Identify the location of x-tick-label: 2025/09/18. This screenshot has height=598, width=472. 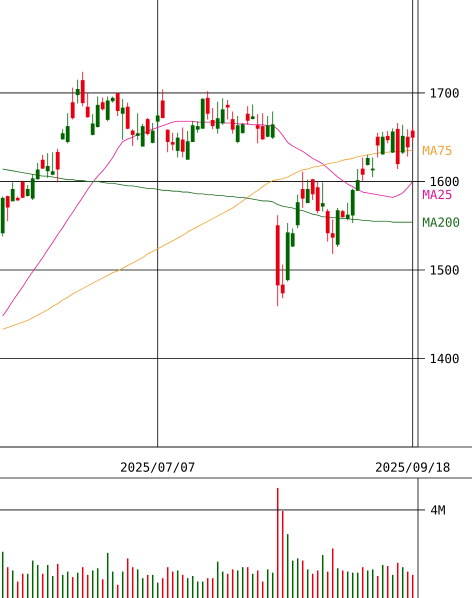
(413, 467).